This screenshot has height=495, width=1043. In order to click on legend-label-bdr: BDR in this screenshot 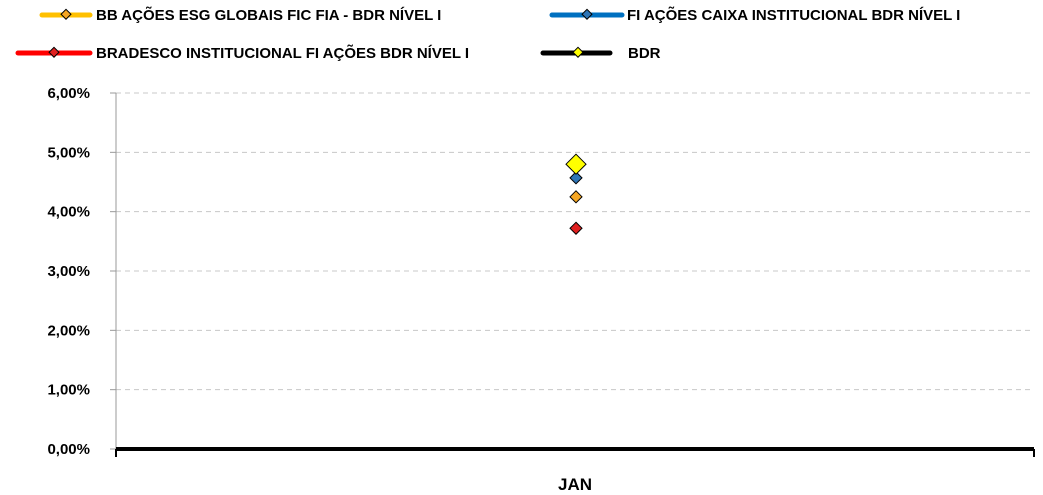, I will do `click(644, 53)`.